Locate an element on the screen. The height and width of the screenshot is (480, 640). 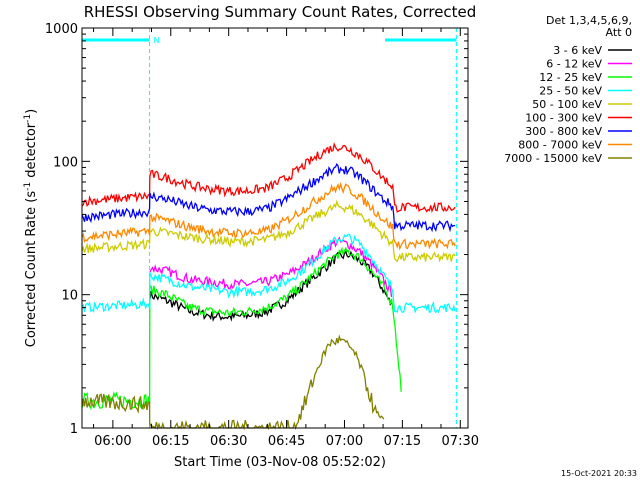
legend-label-2: 12 - 25 keV is located at coordinates (570, 77).